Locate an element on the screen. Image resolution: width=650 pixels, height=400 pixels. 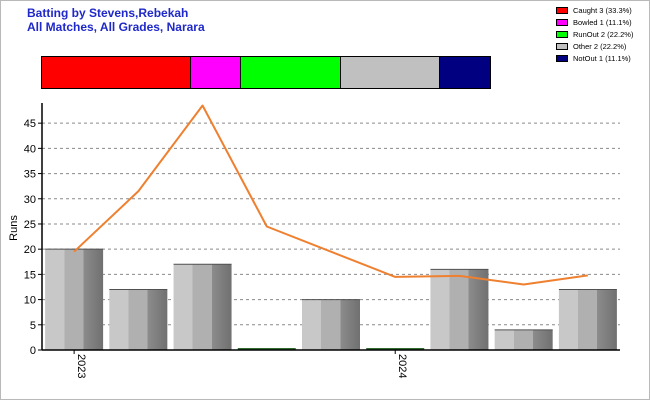
y-tick-label: 10 is located at coordinates (30, 301).